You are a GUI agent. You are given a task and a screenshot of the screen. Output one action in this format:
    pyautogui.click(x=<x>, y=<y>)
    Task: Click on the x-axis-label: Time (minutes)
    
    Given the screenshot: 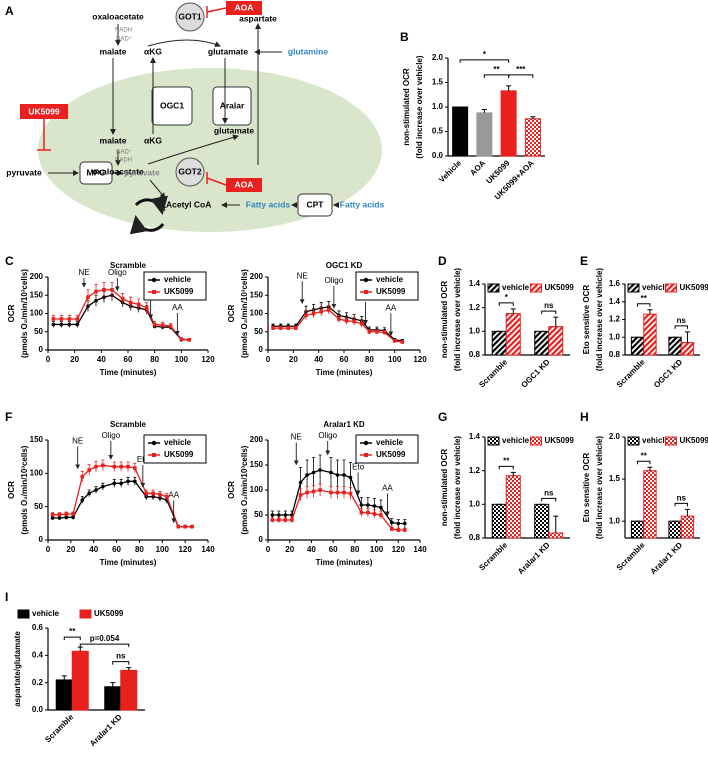 What is the action you would take?
    pyautogui.click(x=344, y=562)
    